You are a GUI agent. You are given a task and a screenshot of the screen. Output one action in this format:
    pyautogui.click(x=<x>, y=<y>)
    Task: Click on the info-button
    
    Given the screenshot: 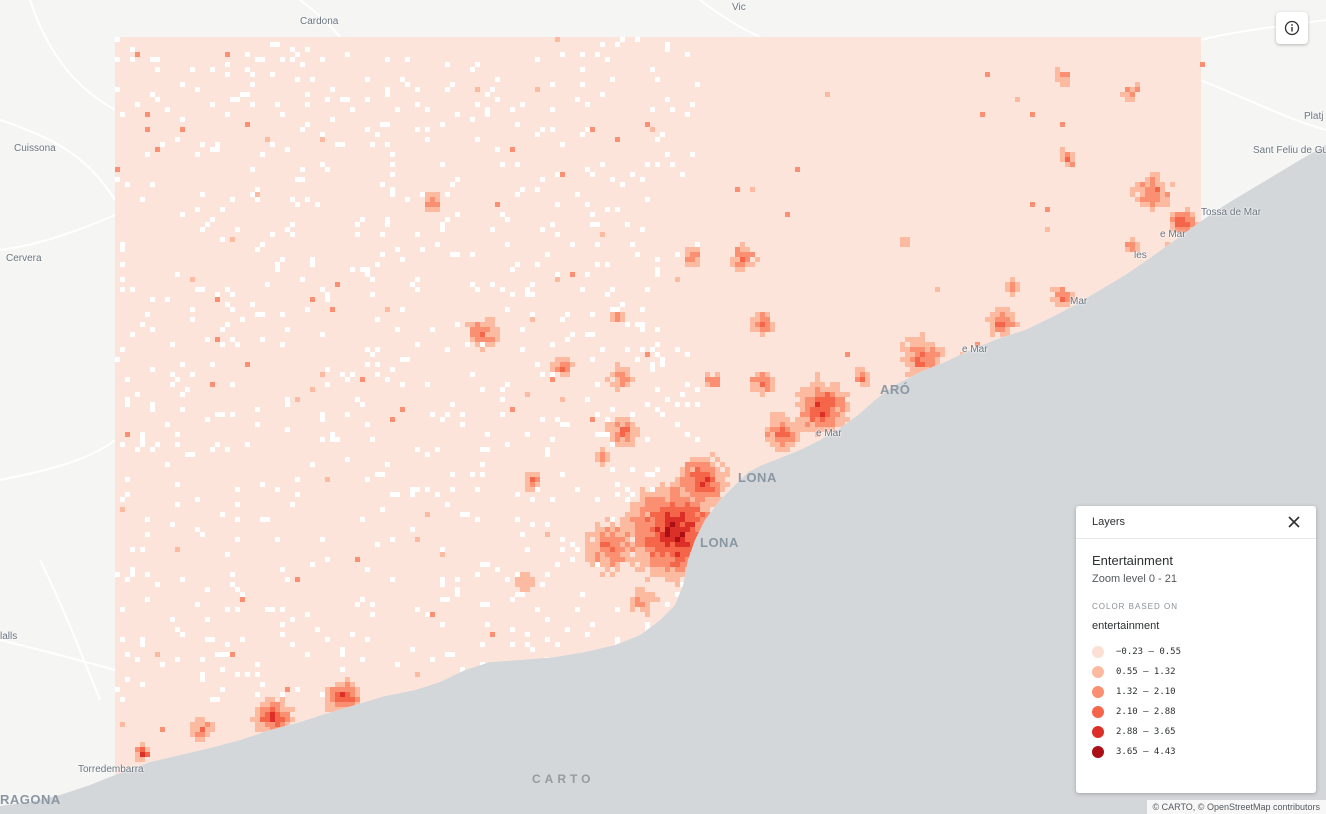 What is the action you would take?
    pyautogui.click(x=1292, y=28)
    